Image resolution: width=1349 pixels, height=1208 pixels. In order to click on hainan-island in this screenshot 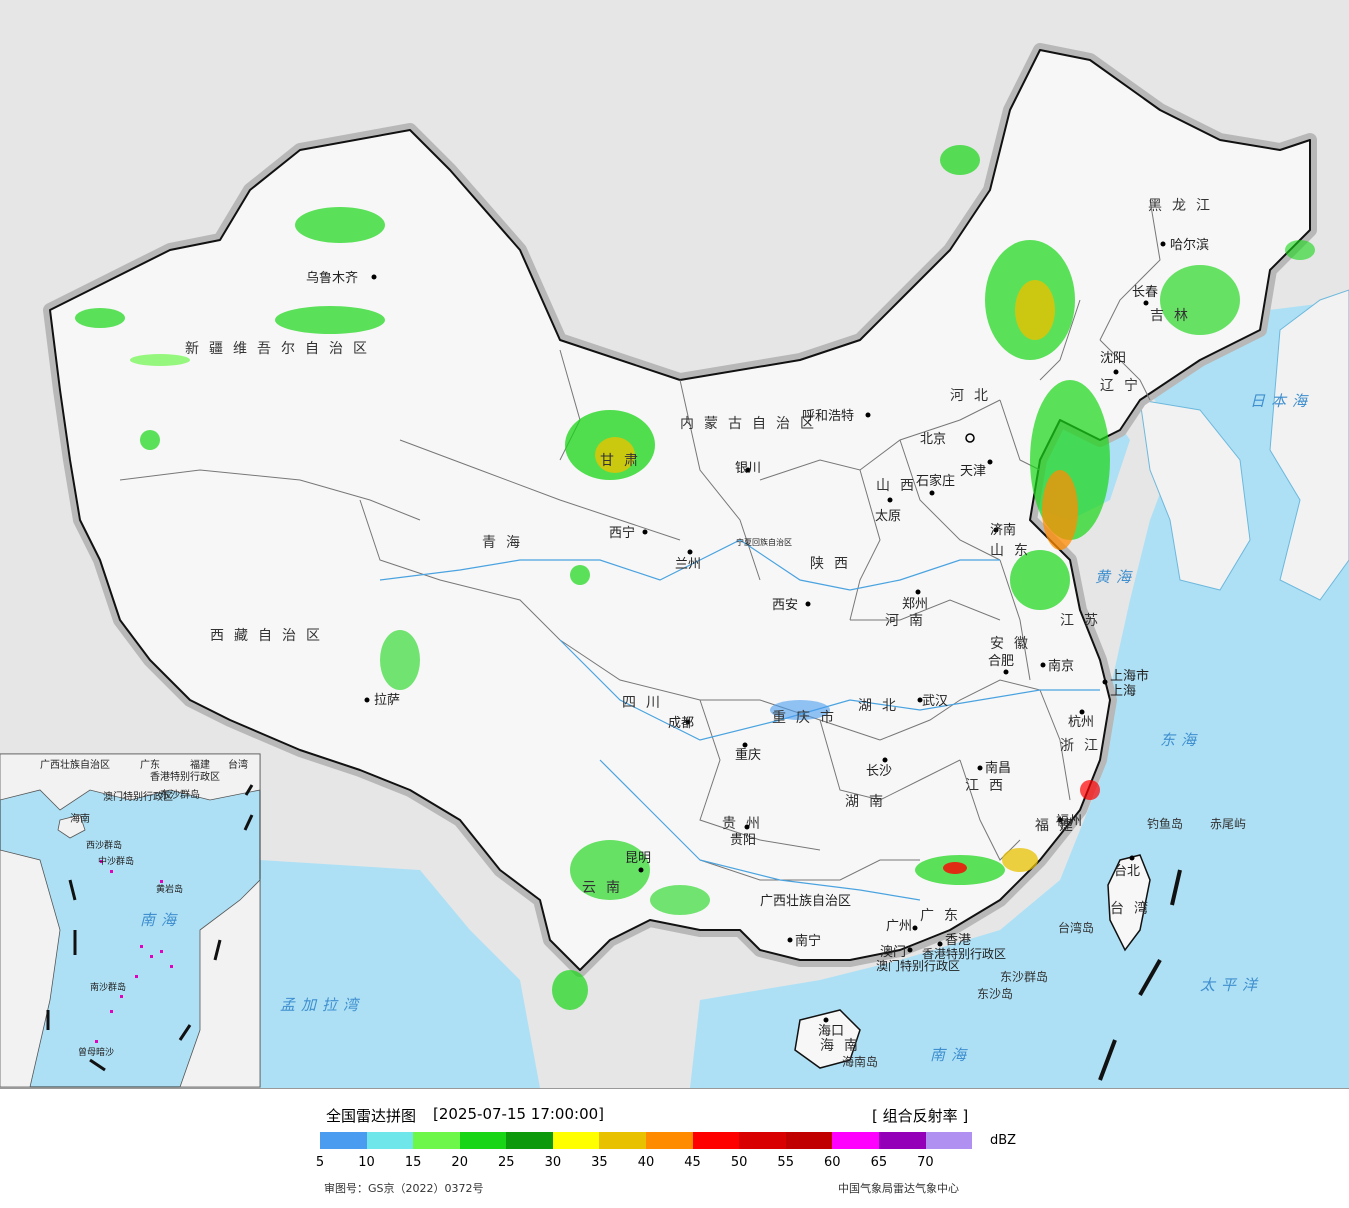, I will do `click(827, 1039)`.